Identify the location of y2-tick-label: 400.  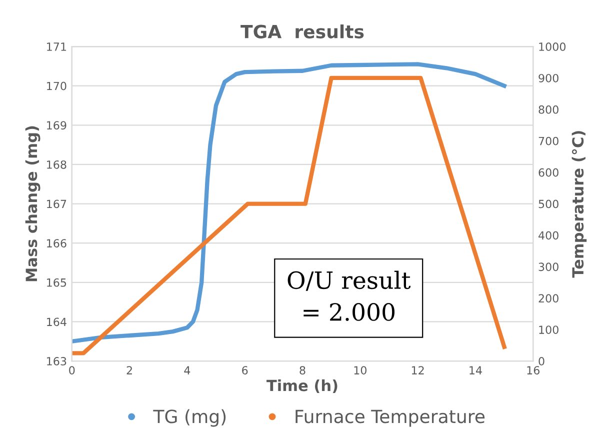
(548, 235).